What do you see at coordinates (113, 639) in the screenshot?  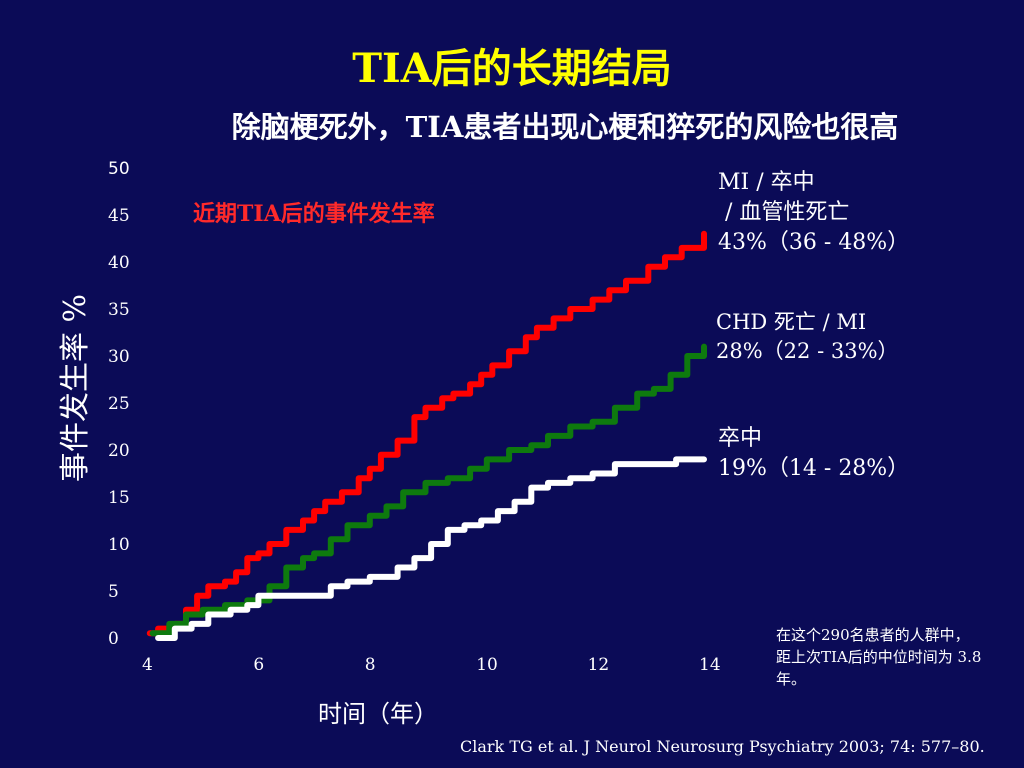 I see `y-tick-label: 0` at bounding box center [113, 639].